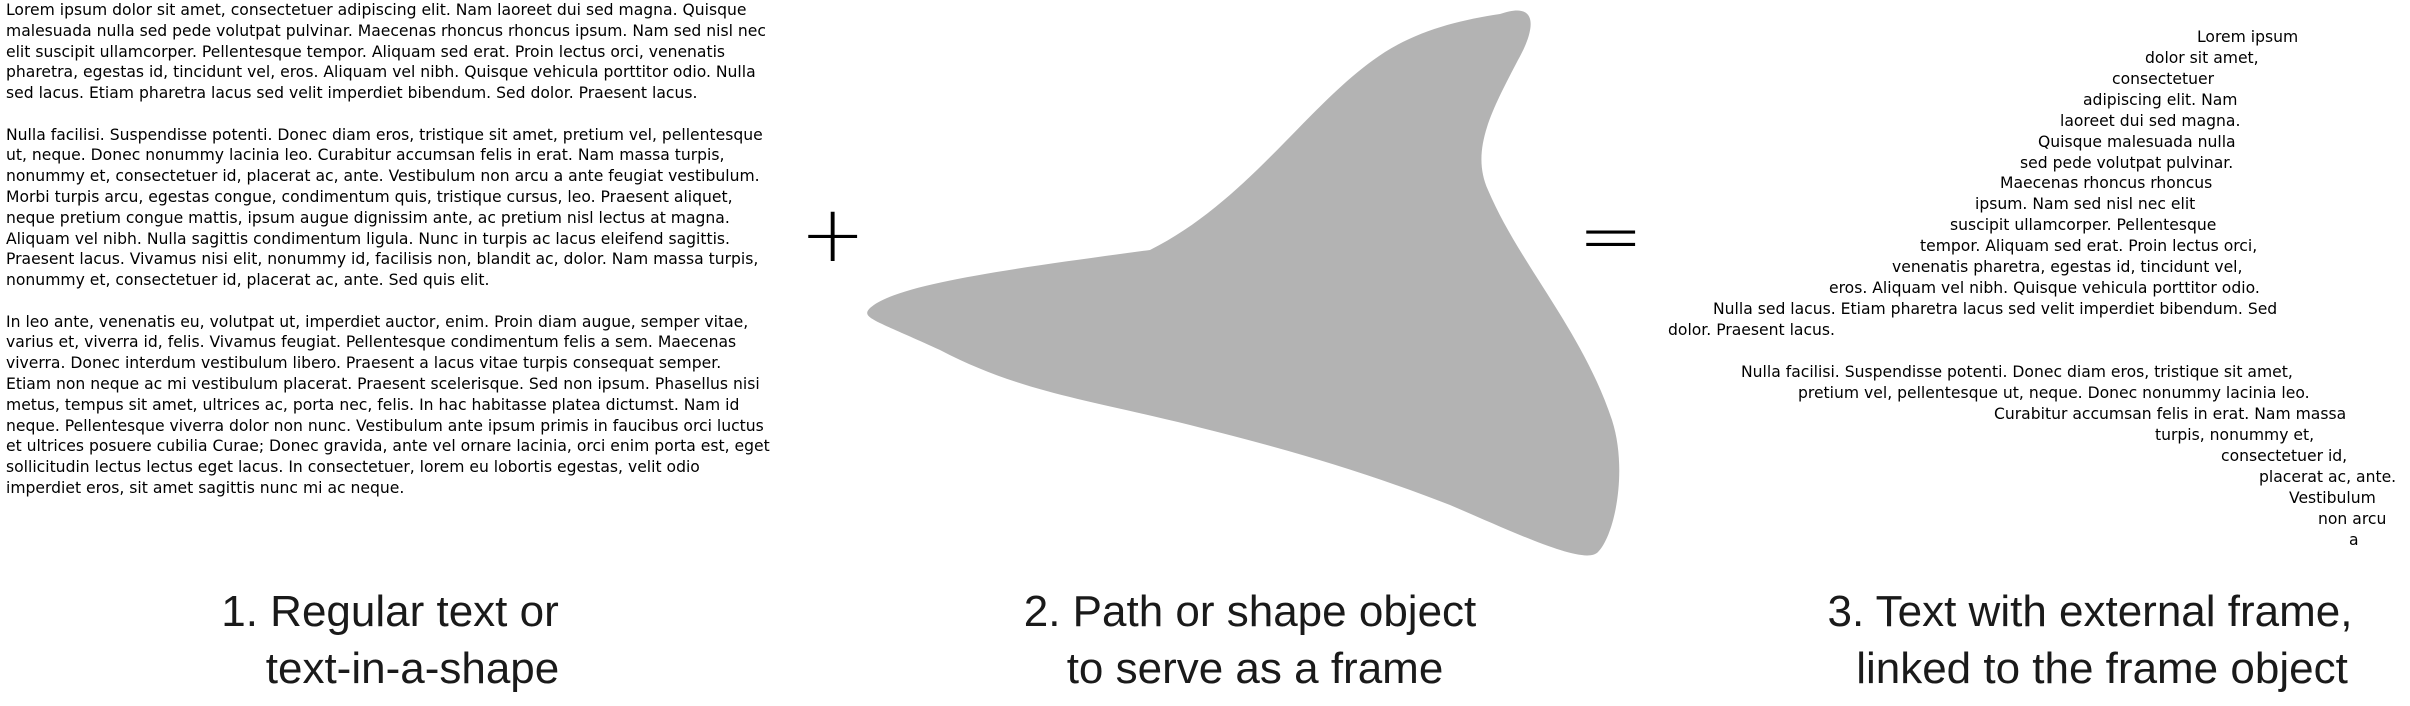 The height and width of the screenshot is (706, 2410). I want to click on caption-regular-text: 1. Regular text or text-in-a-shape, so click(390, 640).